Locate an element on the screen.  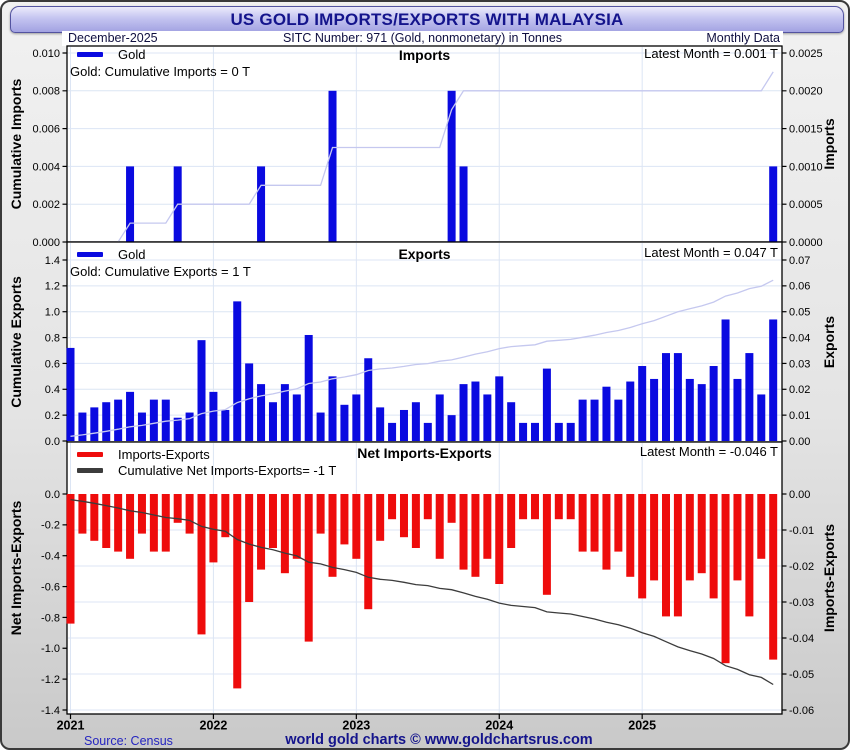
imports-cumulative-annotation: Gold: Cumulative Imports = 0 T is located at coordinates (160, 71).